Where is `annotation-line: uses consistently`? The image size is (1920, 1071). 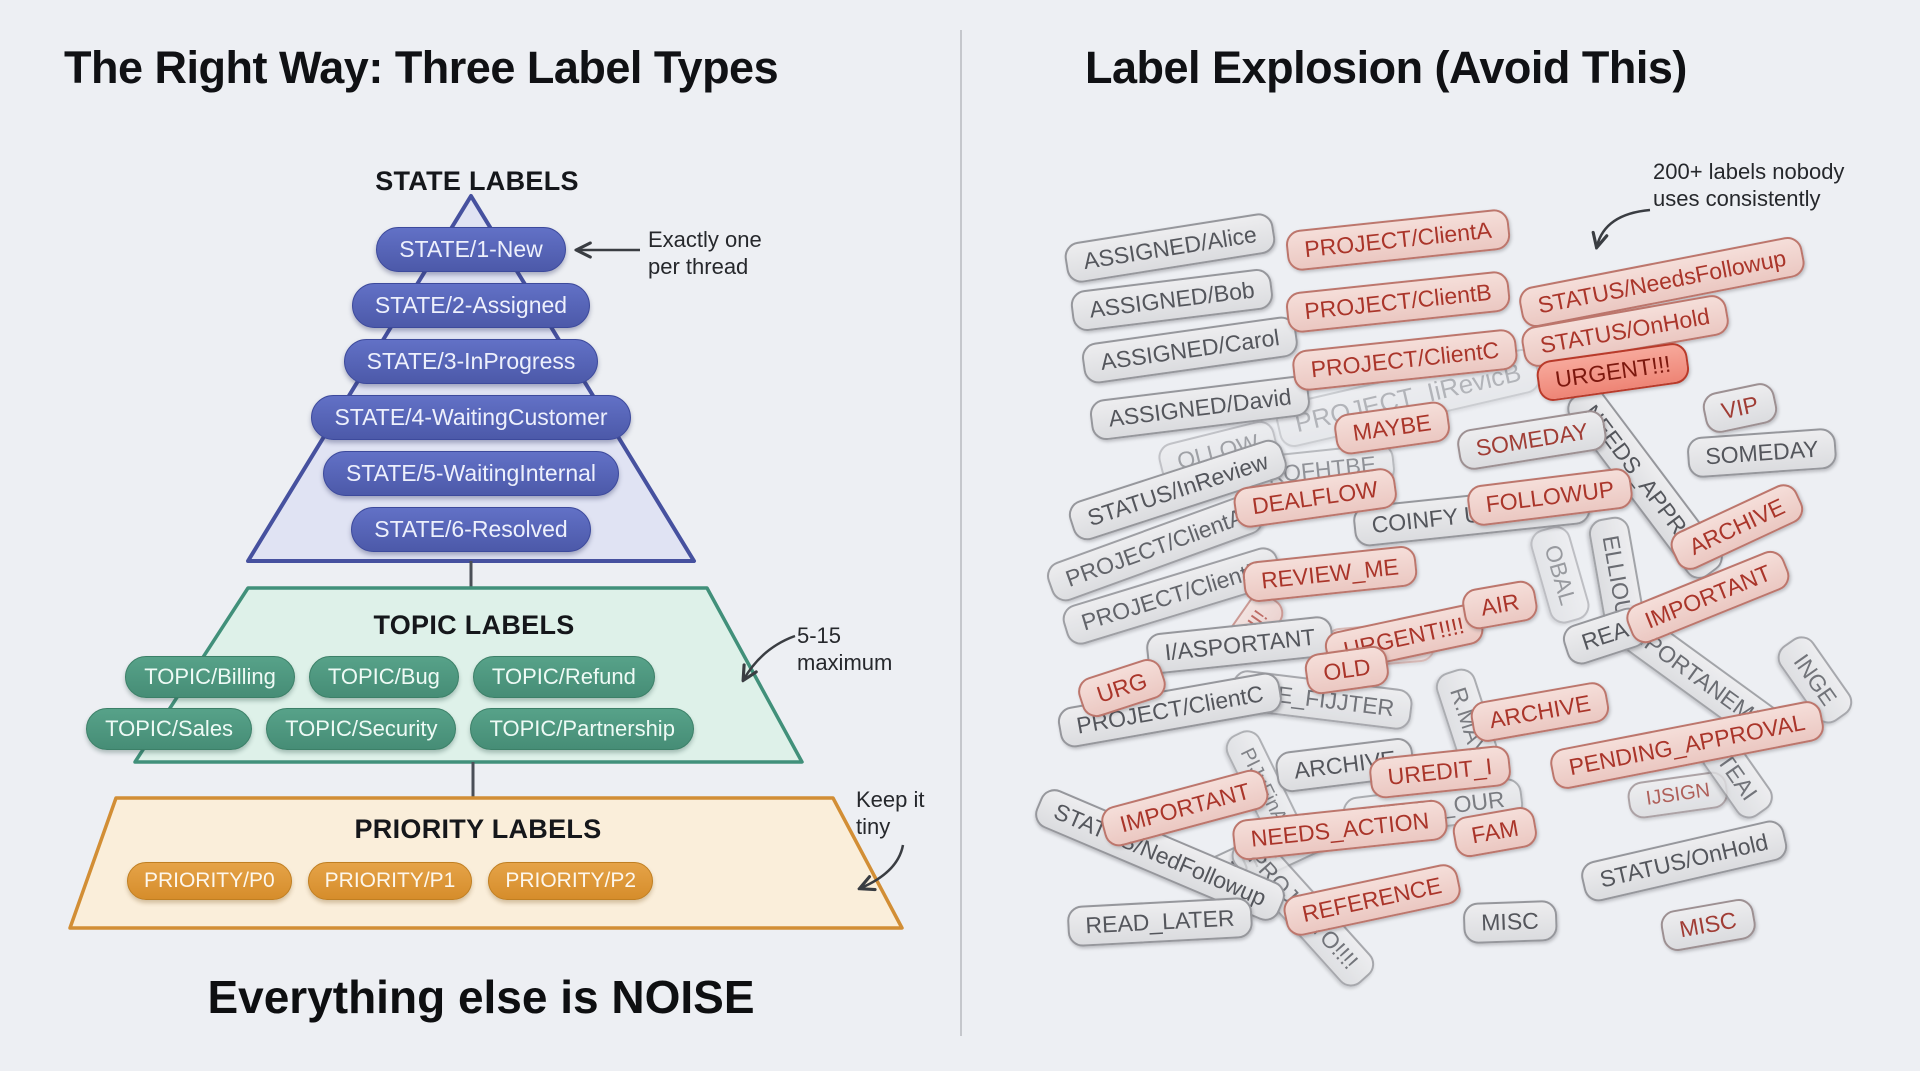
annotation-line: uses consistently is located at coordinates (1737, 199).